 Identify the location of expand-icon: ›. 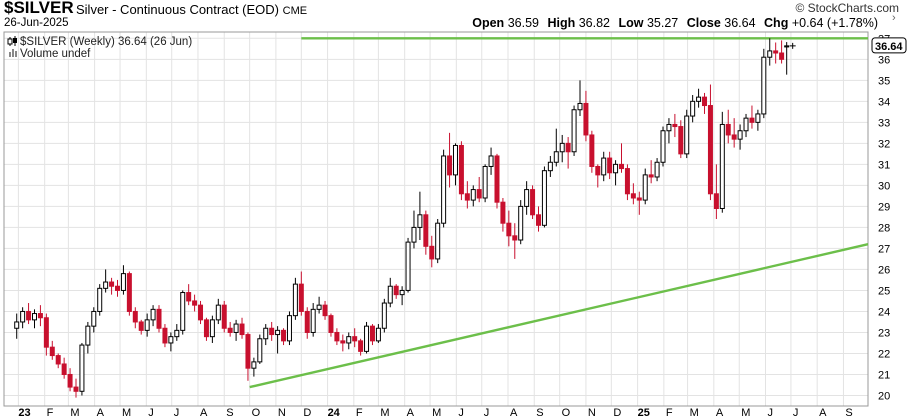
(894, 18).